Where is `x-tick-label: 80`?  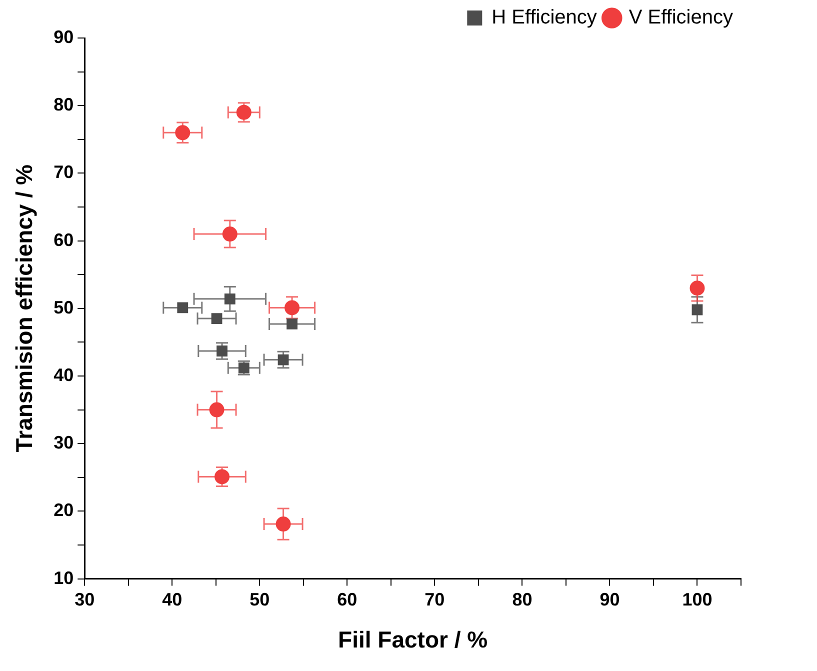 x-tick-label: 80 is located at coordinates (522, 600).